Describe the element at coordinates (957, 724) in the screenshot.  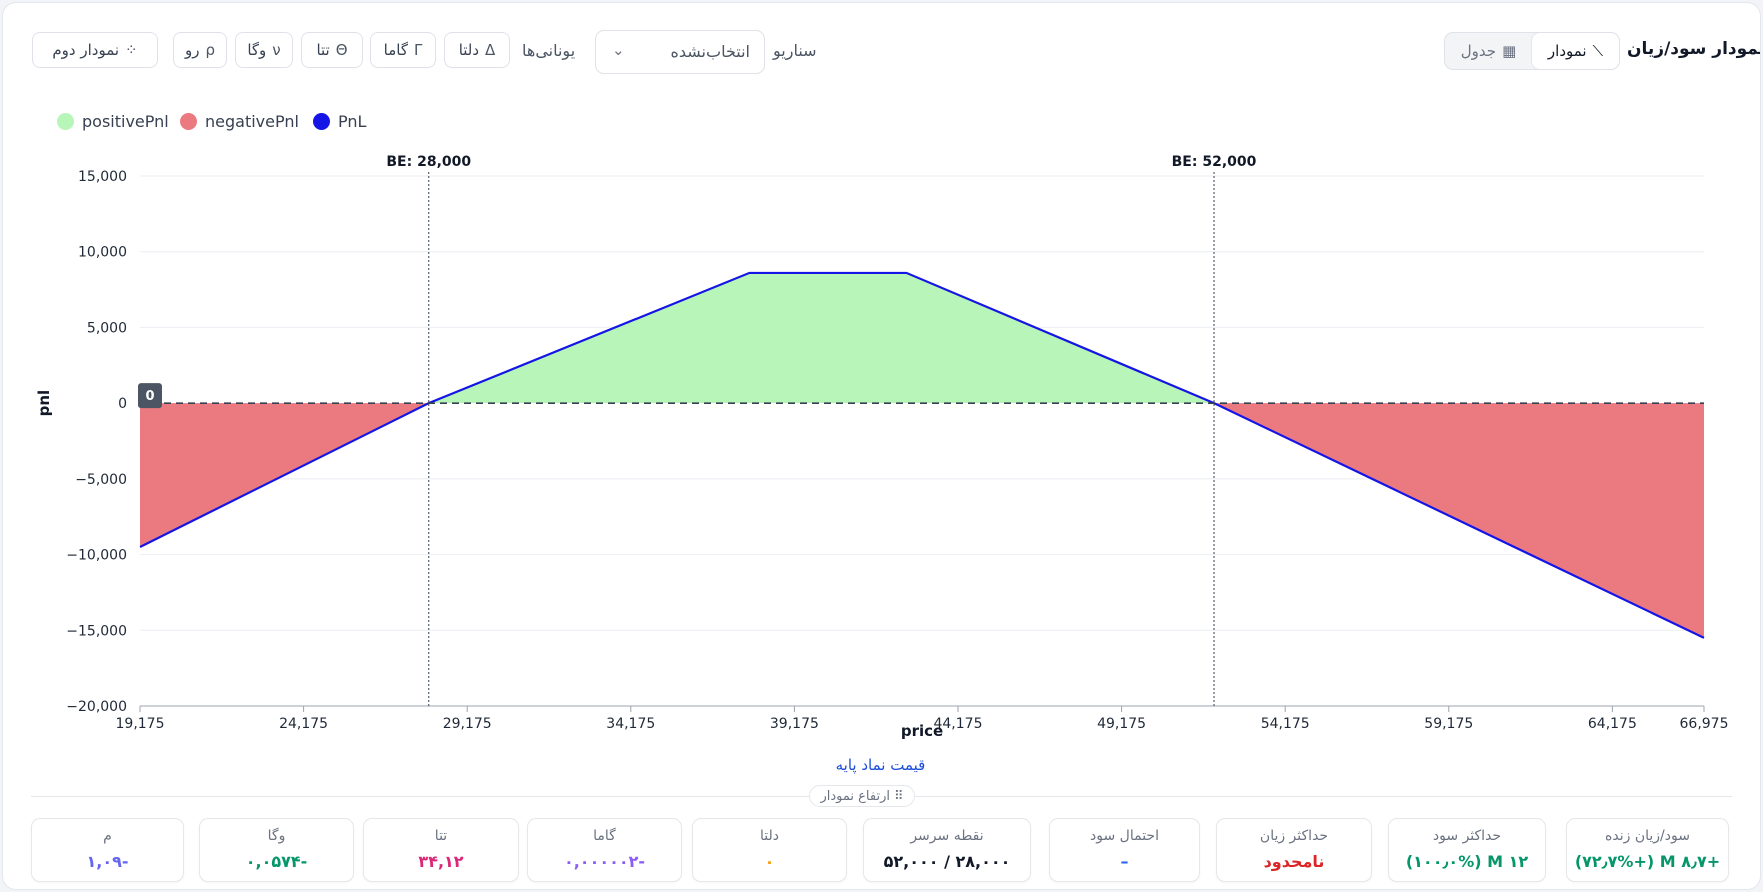
I see `x-tick-label: 44,175` at that location.